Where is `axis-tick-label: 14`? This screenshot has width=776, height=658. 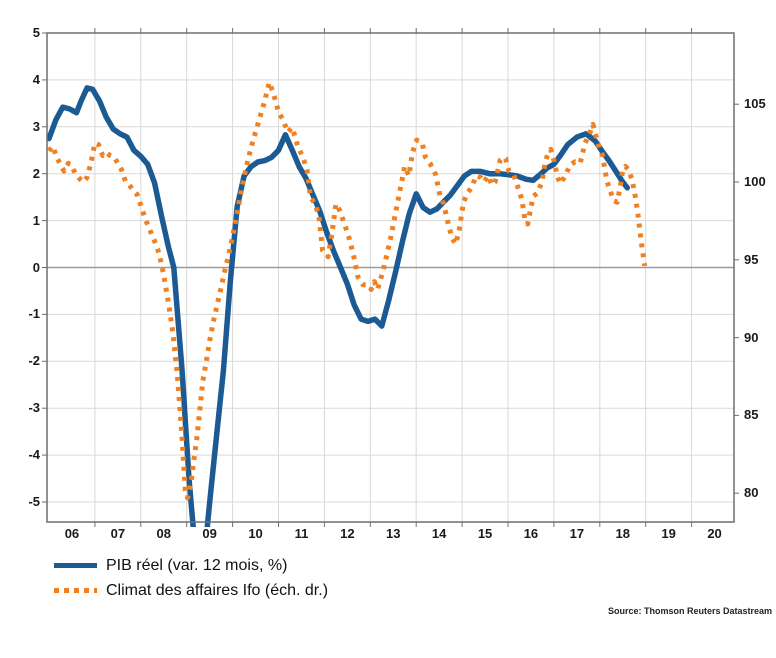
axis-tick-label: 14 is located at coordinates (439, 533).